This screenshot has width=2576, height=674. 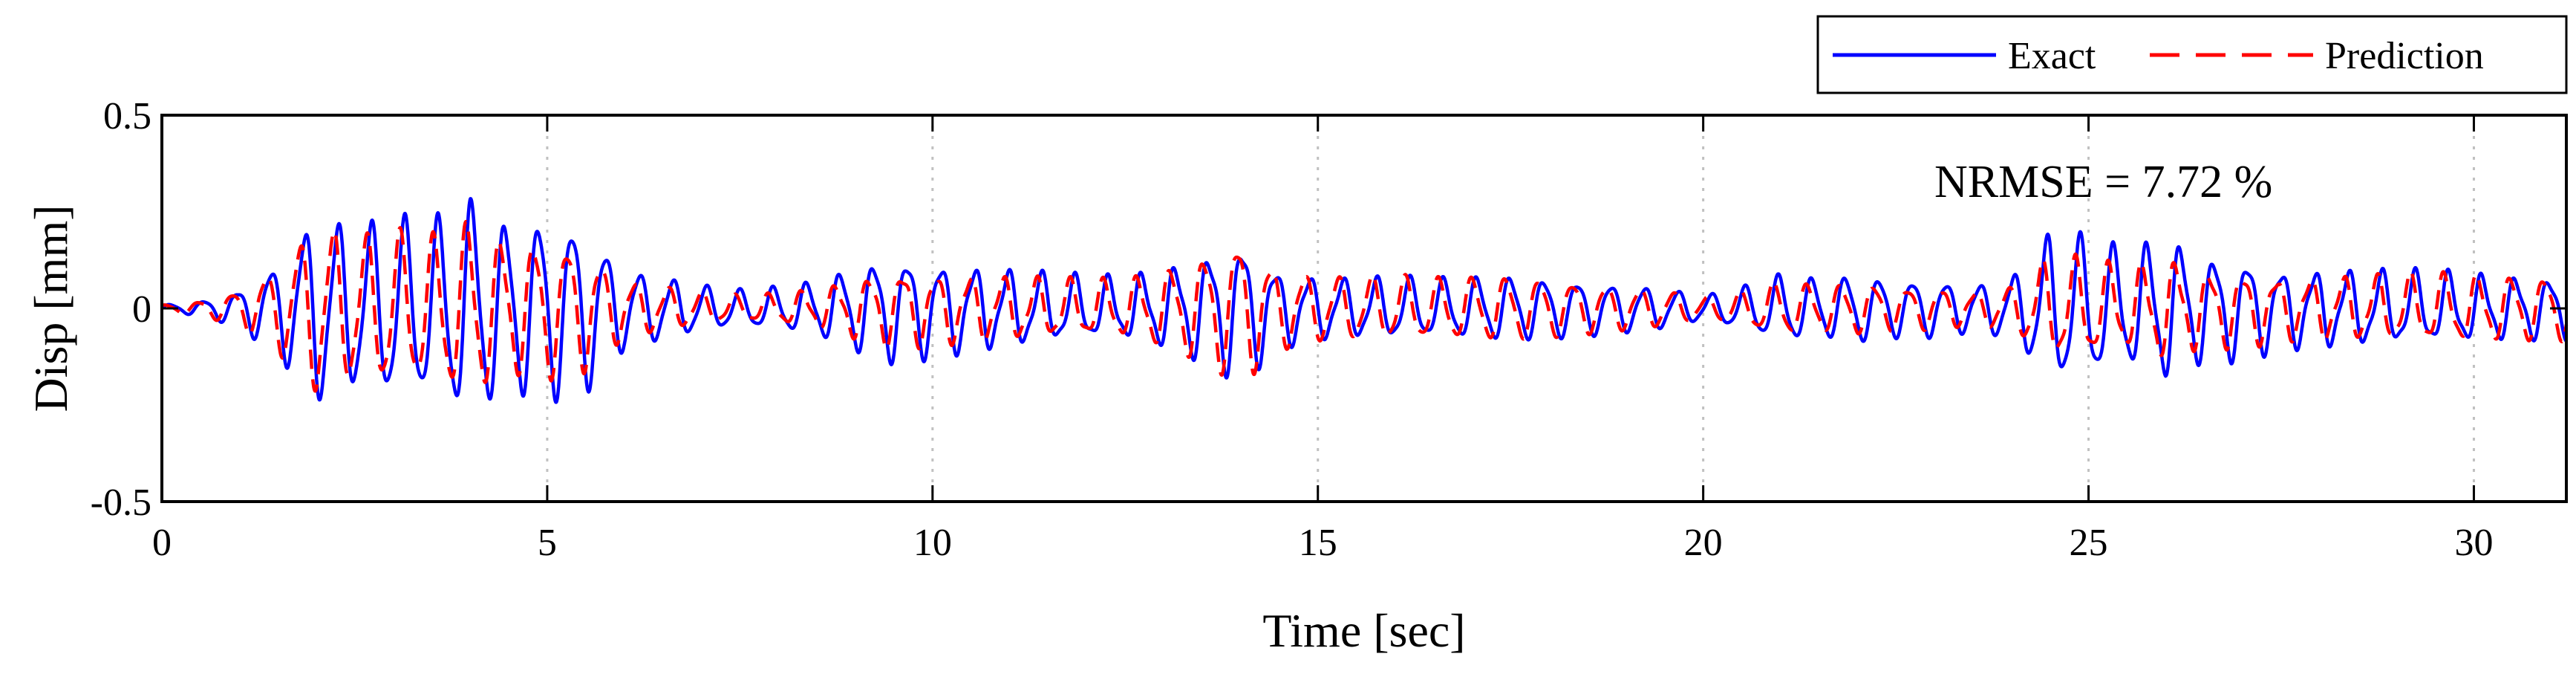 I want to click on x-tick-label-6: 30, so click(x=2473, y=543).